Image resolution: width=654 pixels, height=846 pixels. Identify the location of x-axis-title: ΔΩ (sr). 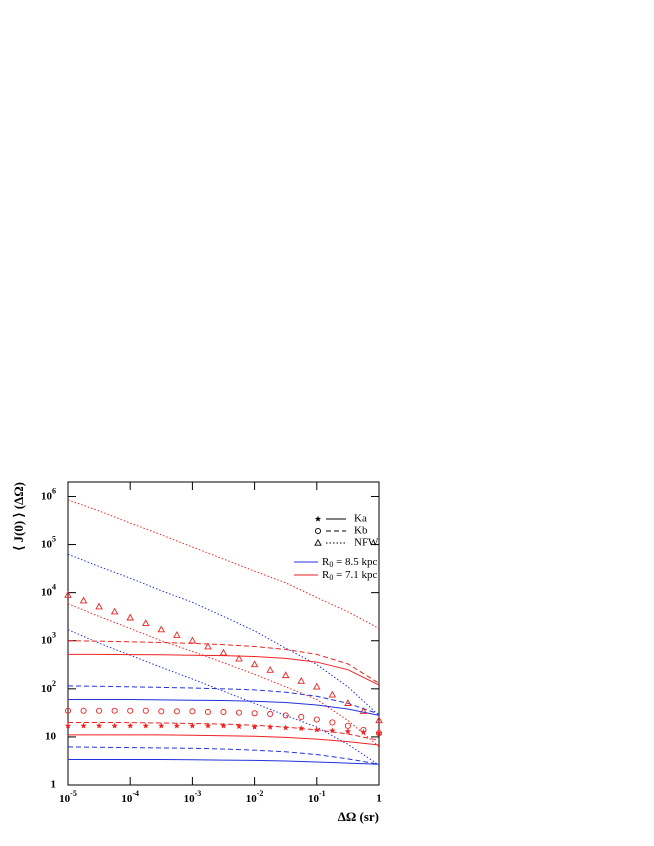
(358, 816).